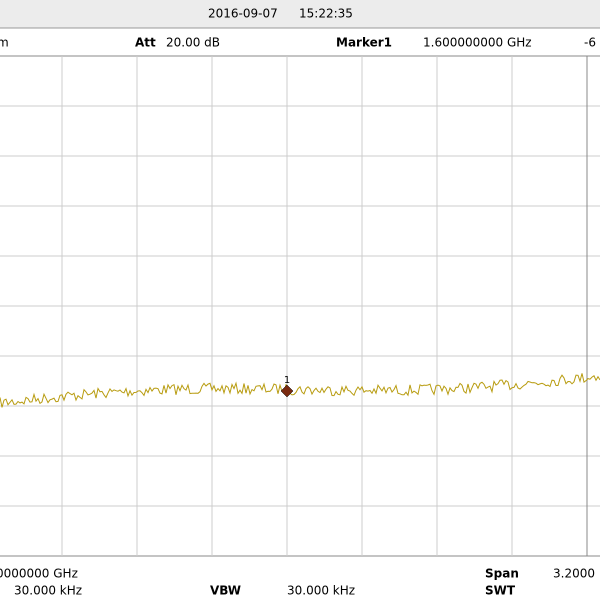  What do you see at coordinates (502, 574) in the screenshot?
I see `span-label: Span` at bounding box center [502, 574].